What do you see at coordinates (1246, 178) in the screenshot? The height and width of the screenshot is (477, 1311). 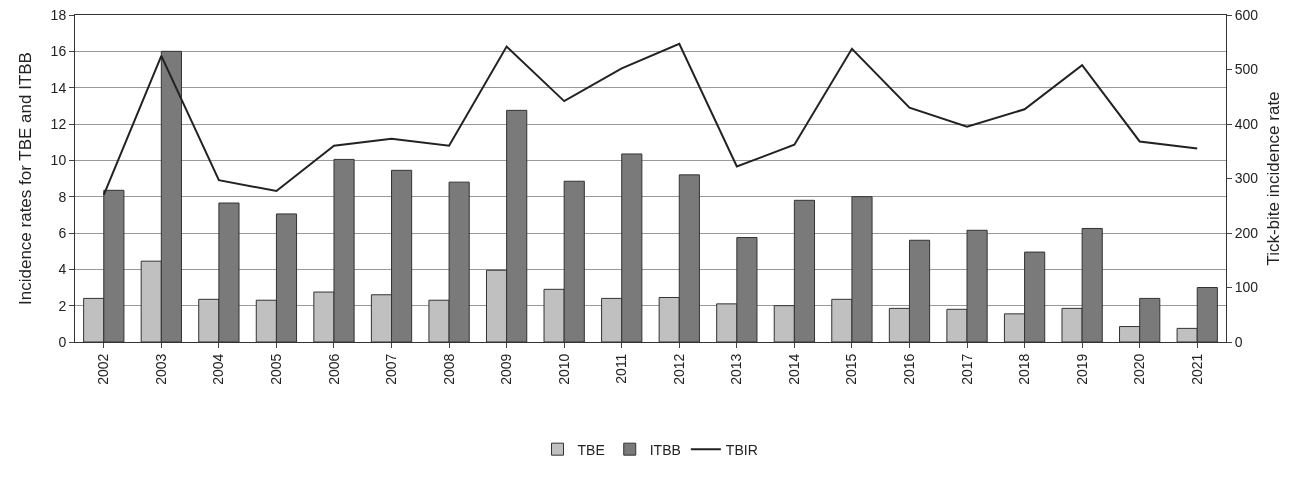 I see `y2-tick-label: 300` at bounding box center [1246, 178].